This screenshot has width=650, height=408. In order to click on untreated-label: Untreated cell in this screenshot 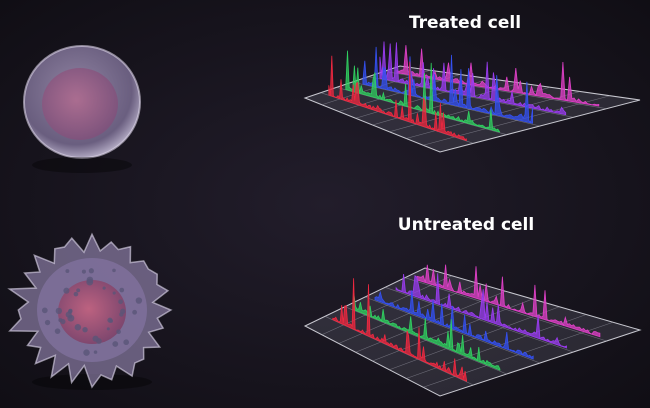, I will do `click(466, 225)`.